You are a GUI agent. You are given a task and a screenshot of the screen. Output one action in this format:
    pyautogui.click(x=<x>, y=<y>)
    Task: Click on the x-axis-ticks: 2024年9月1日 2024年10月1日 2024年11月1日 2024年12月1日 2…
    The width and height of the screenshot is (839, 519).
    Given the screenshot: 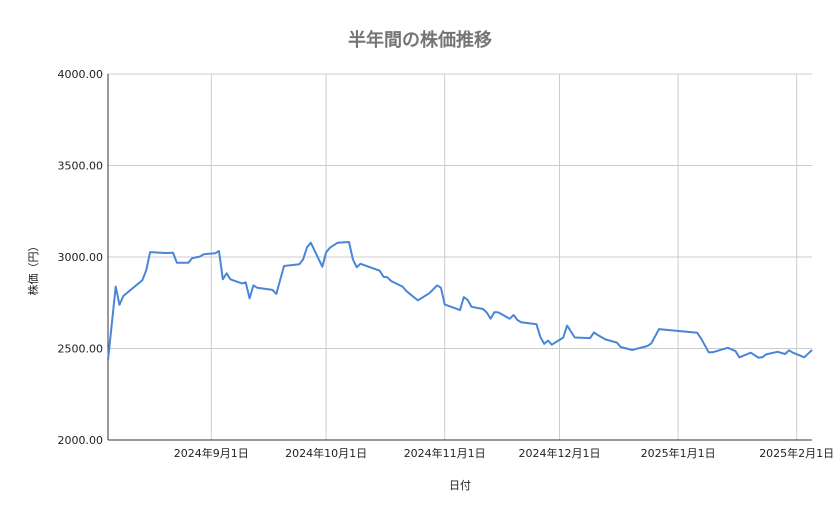 What is the action you would take?
    pyautogui.click(x=504, y=453)
    